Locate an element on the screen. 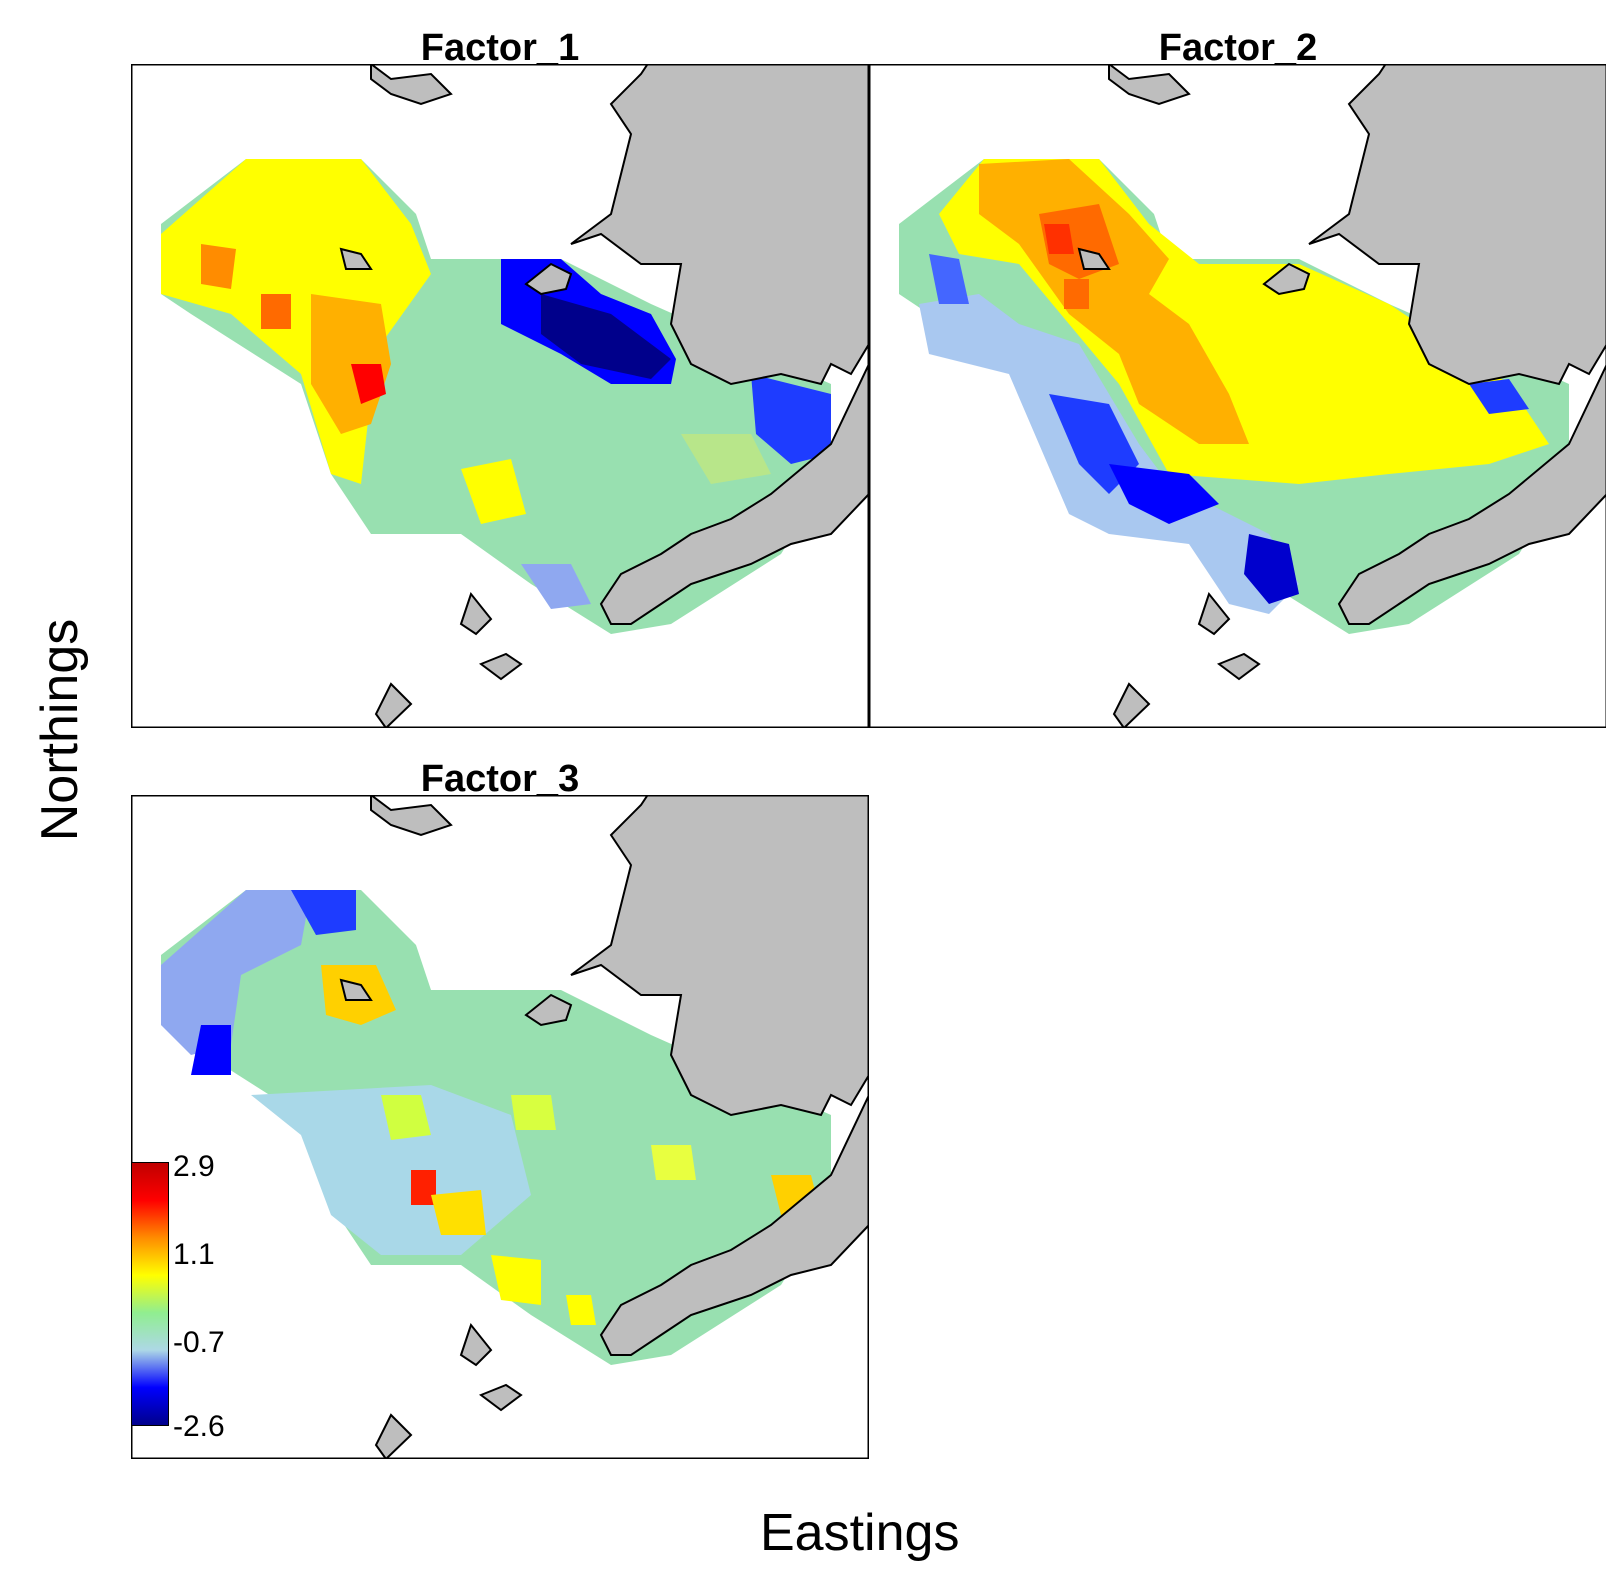 The width and height of the screenshot is (1606, 1593). x-axis-label: Eastings is located at coordinates (860, 1533).